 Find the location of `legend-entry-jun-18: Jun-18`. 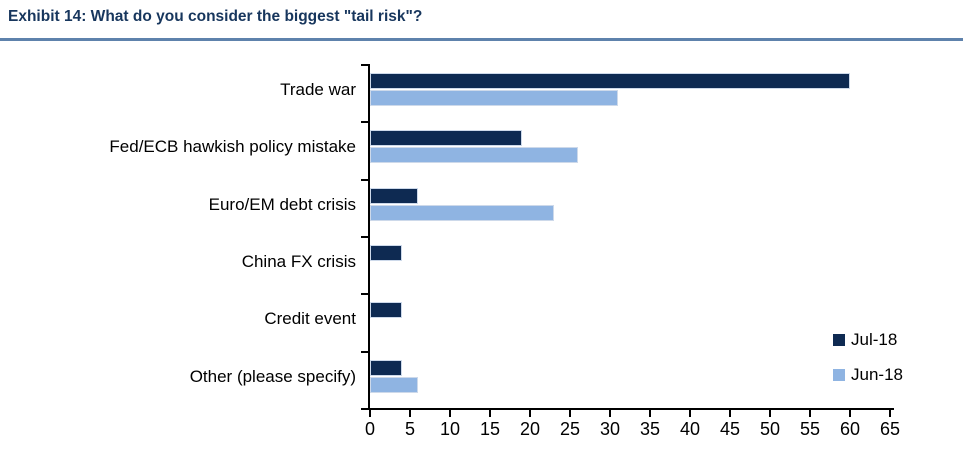

legend-entry-jun-18: Jun-18 is located at coordinates (868, 374).